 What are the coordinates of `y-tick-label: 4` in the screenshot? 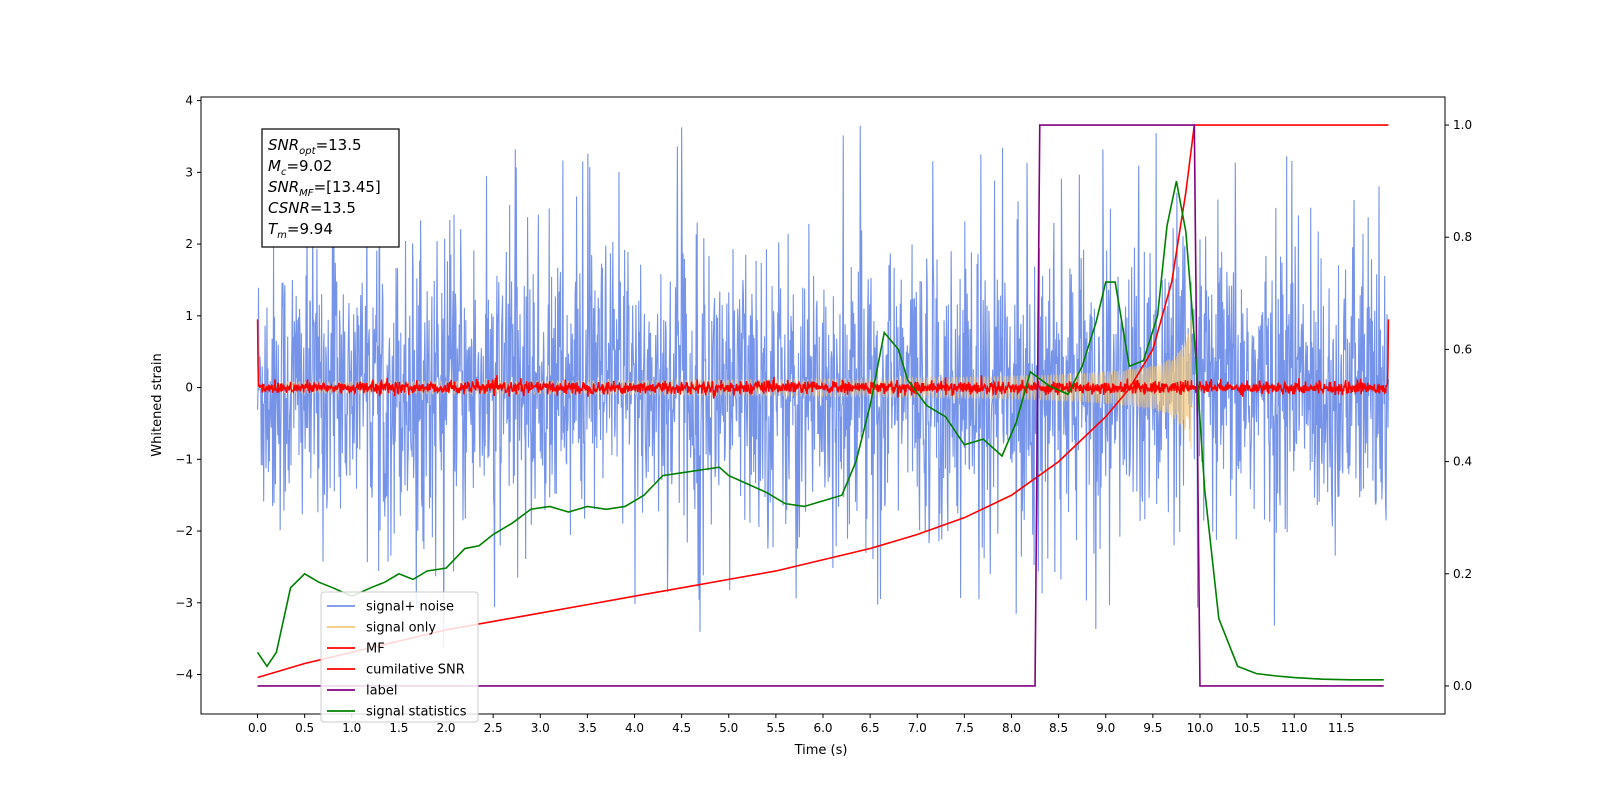 It's located at (189, 101).